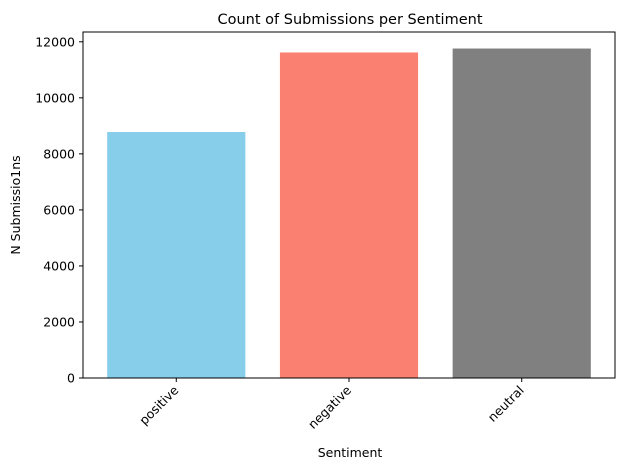  I want to click on x-axis: positive negative neutral, so click(331, 405).